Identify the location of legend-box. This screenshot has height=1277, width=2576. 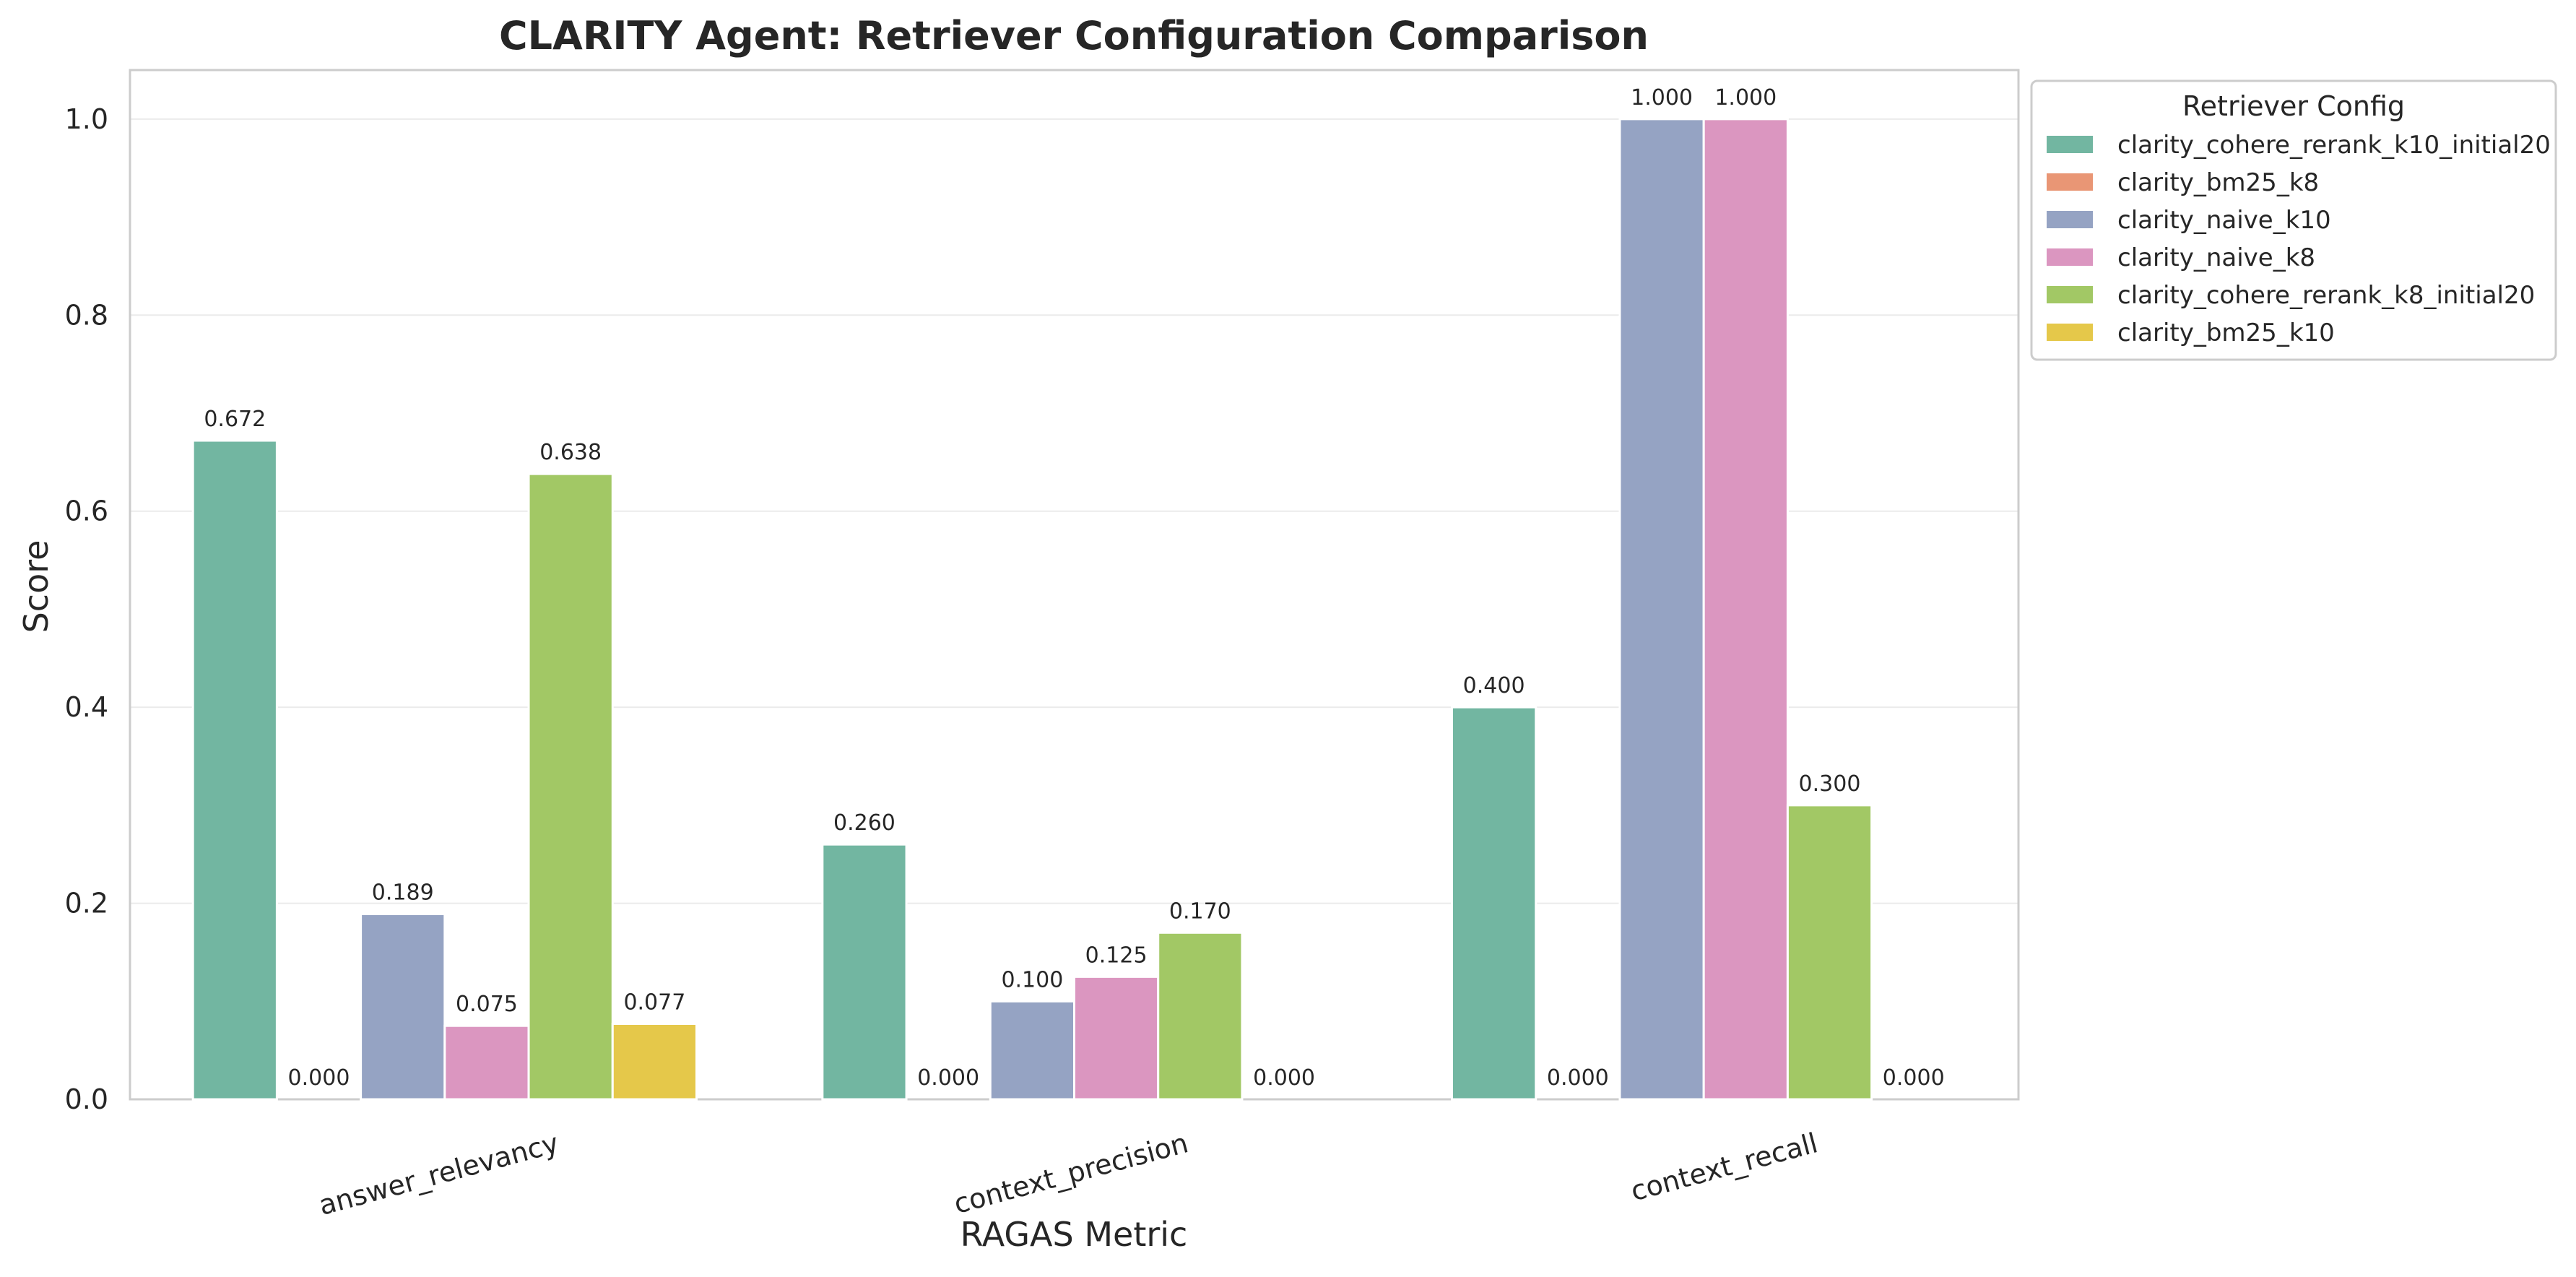
(2293, 220).